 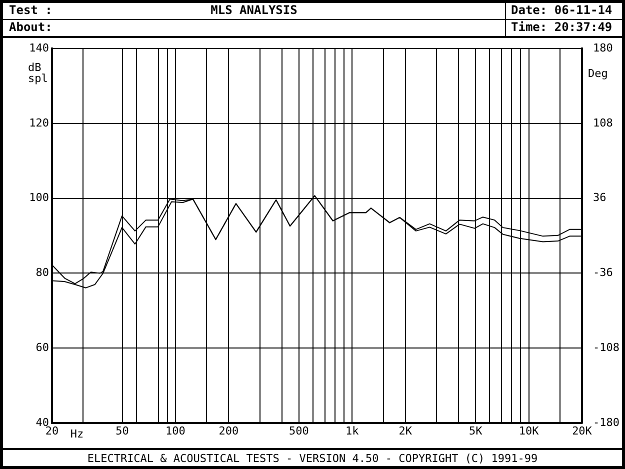 I want to click on y2-tick-label: 180, so click(x=603, y=47).